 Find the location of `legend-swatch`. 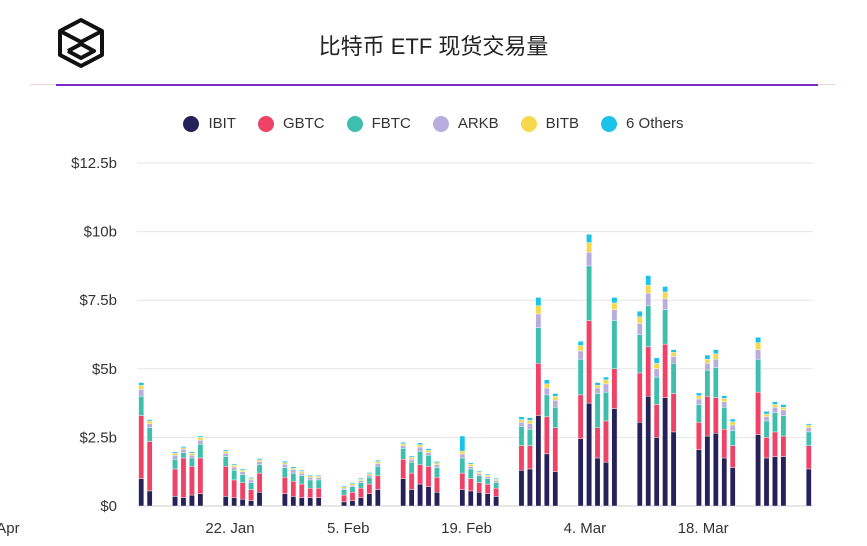

legend-swatch is located at coordinates (528, 123).